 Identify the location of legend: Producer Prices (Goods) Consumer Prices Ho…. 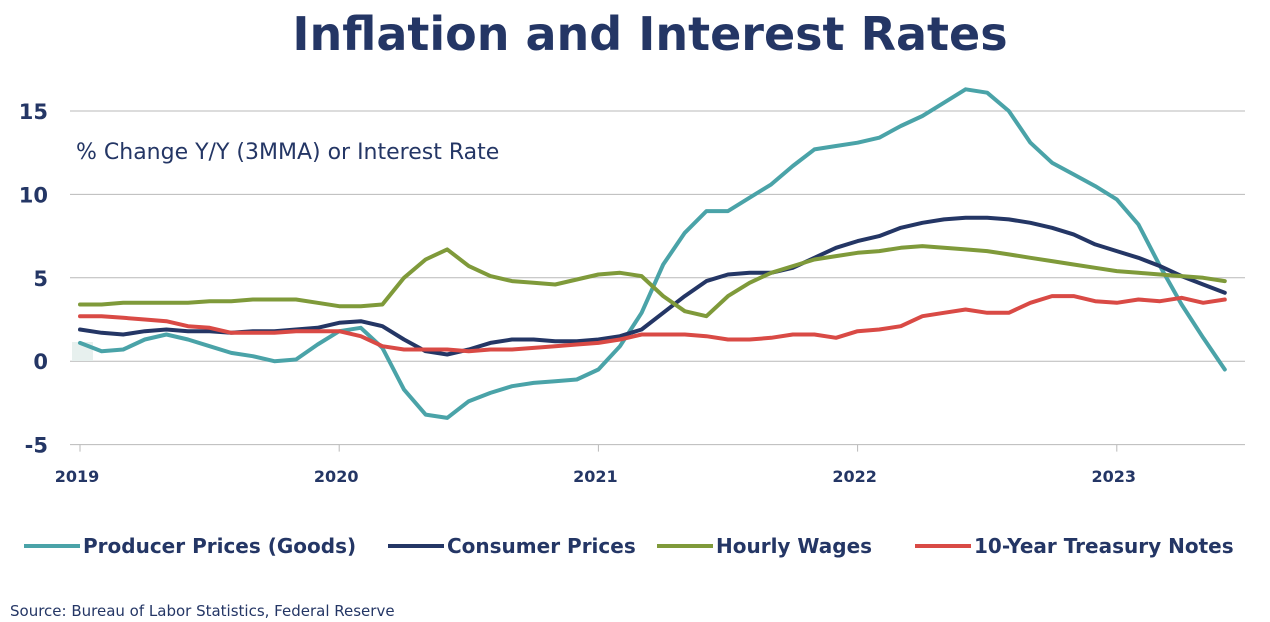
(629, 546).